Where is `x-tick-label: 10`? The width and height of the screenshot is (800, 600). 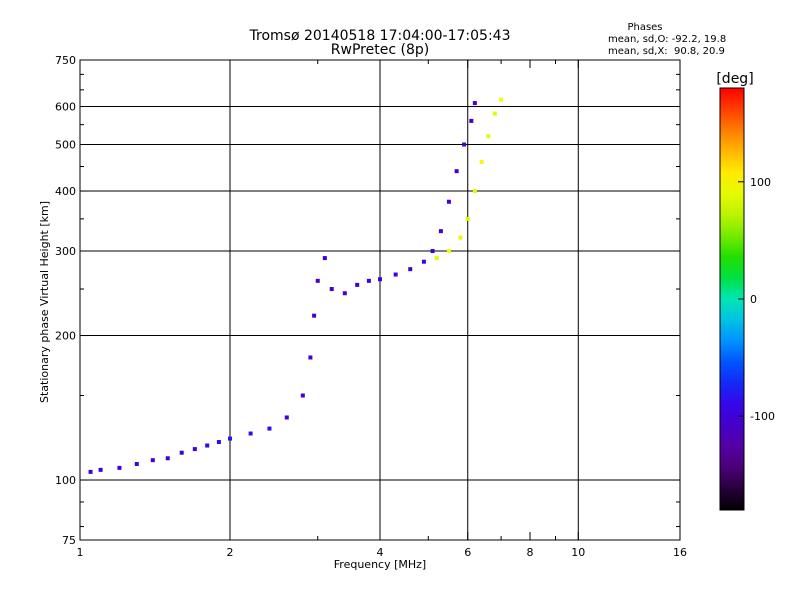 x-tick-label: 10 is located at coordinates (578, 552).